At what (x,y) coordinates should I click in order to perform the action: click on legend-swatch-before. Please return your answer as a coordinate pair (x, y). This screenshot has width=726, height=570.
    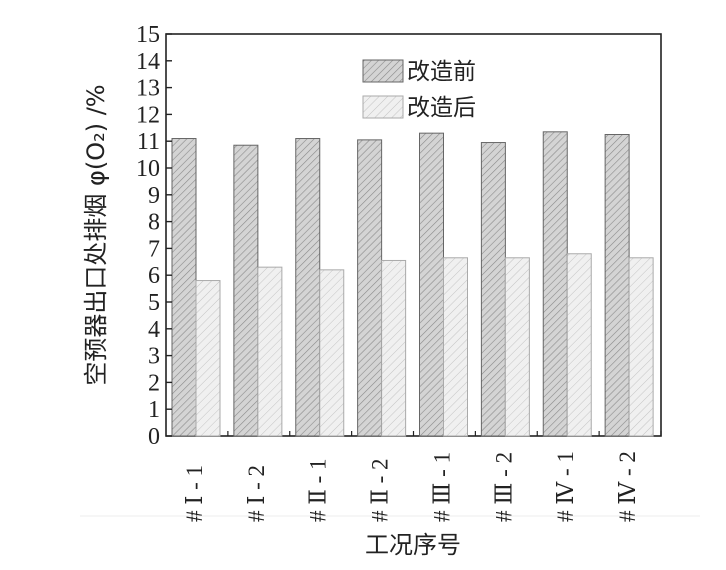
    Looking at the image, I should click on (383, 71).